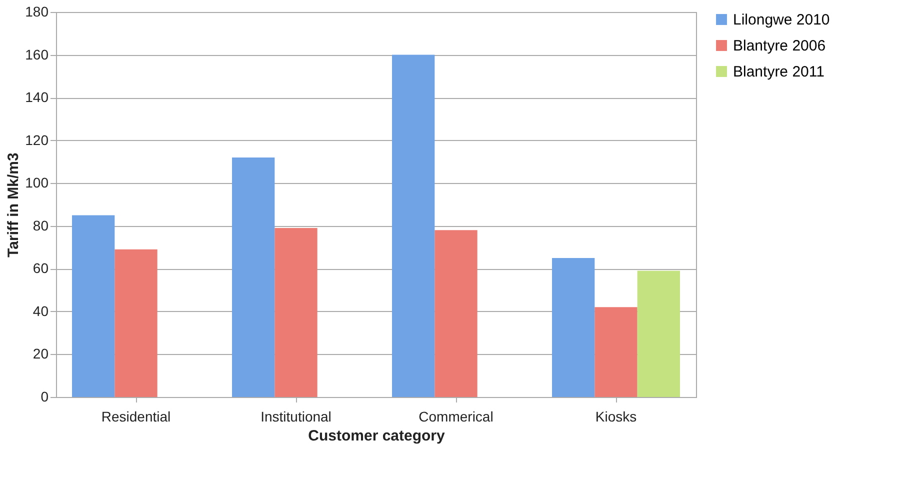  I want to click on y-tick-label: 100, so click(37, 182).